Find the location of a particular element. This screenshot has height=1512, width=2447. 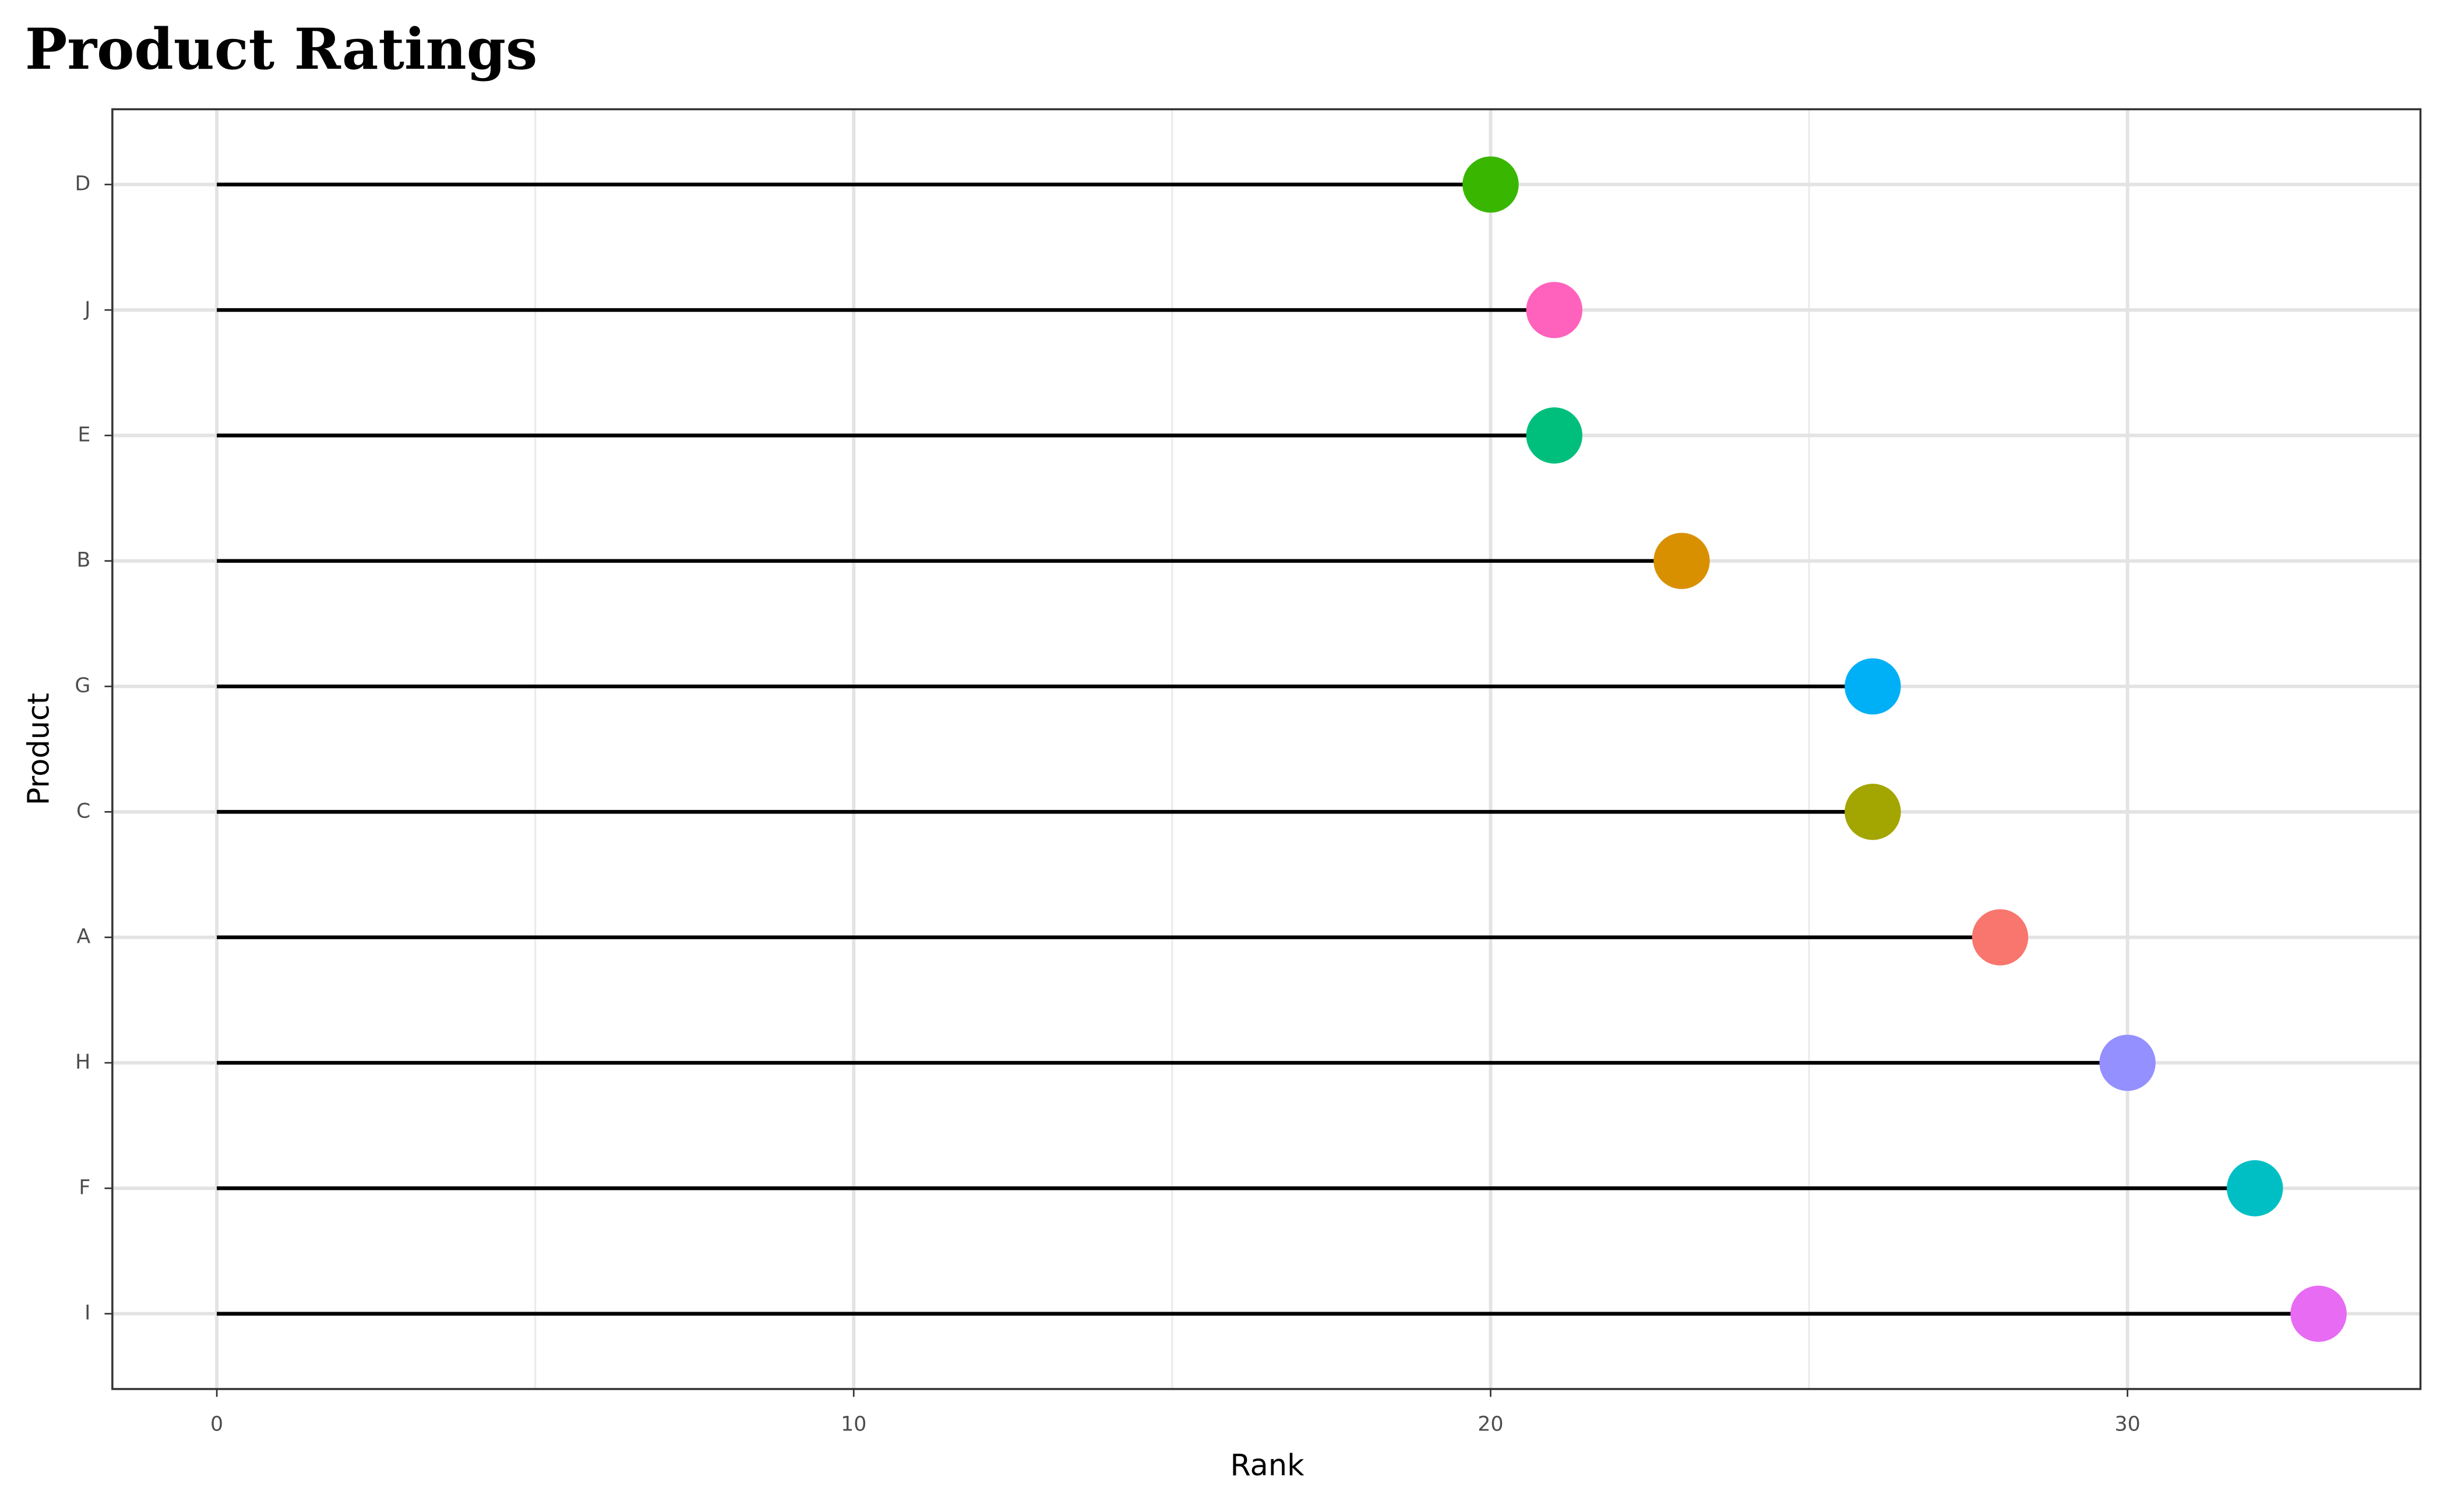

y-axis-title: Product is located at coordinates (39, 749).